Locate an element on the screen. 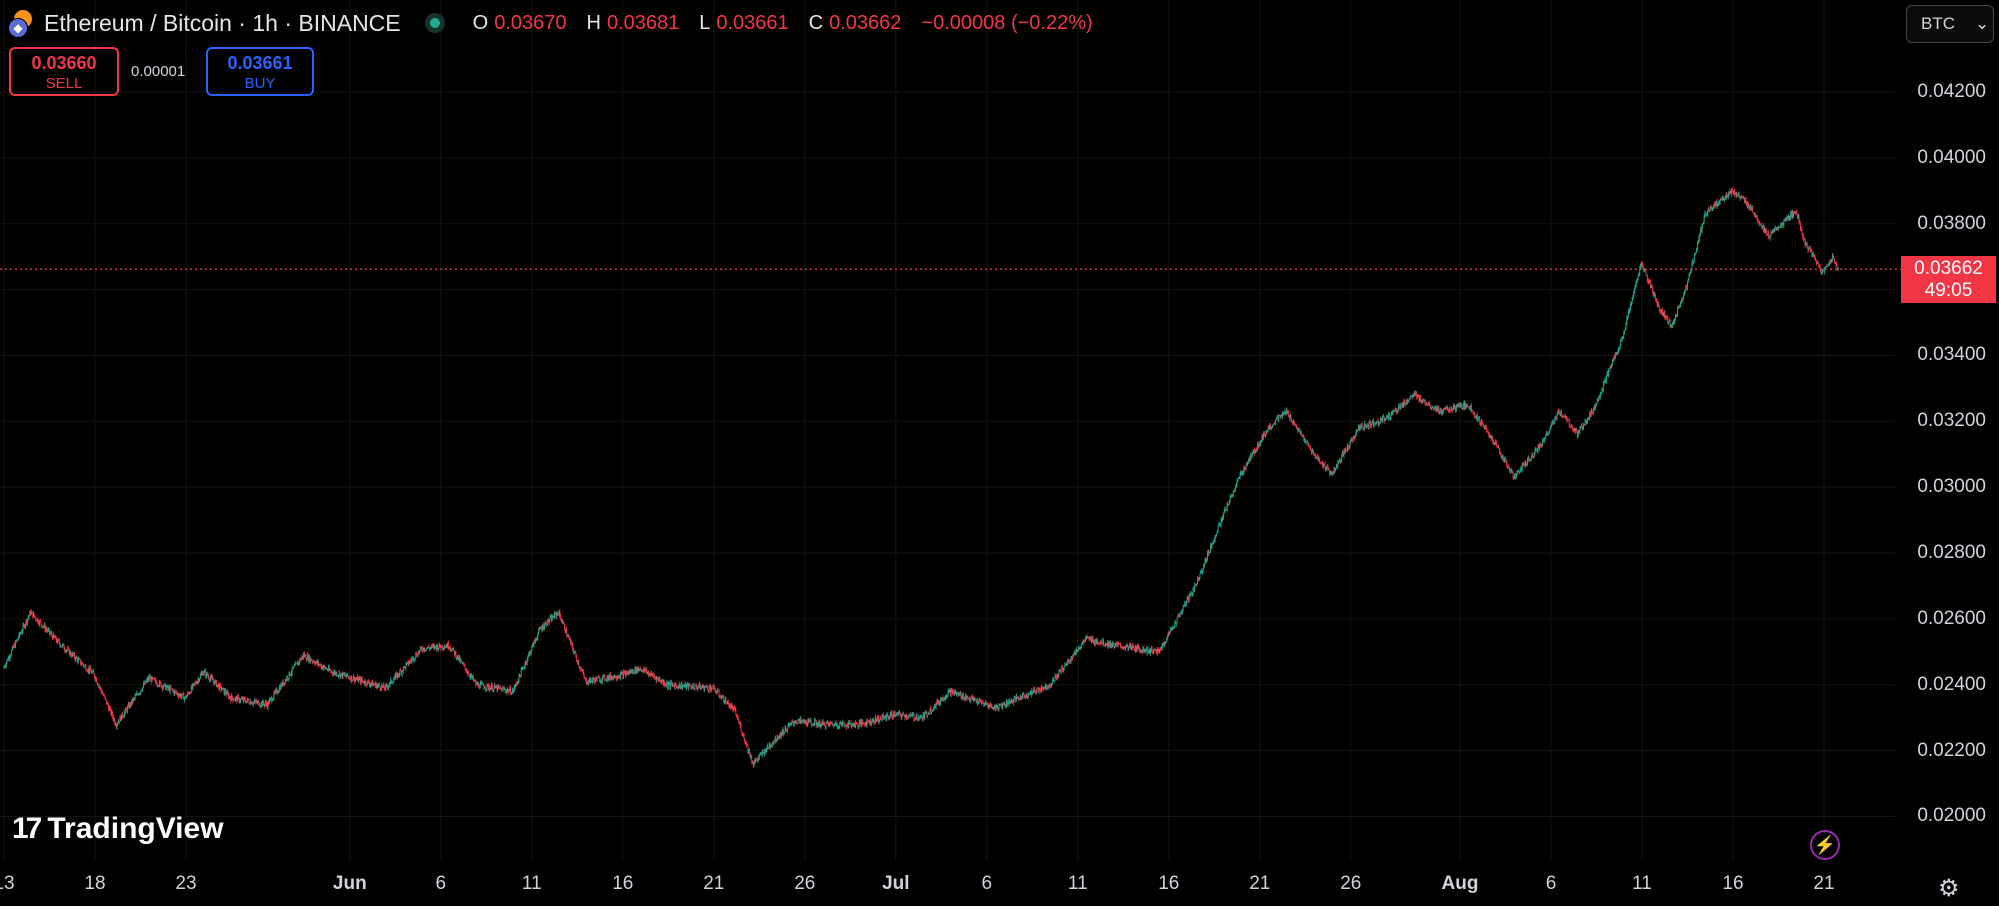  currency-dropdown: BTC ⌄ is located at coordinates (1950, 24).